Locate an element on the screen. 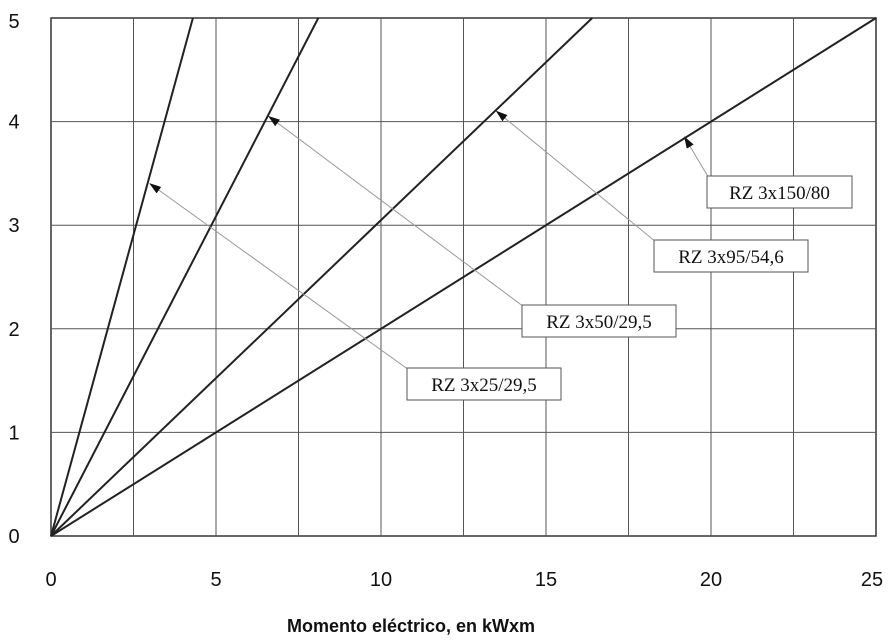 This screenshot has height=644, width=889. series-label: RZ 3x150/80 is located at coordinates (779, 193).